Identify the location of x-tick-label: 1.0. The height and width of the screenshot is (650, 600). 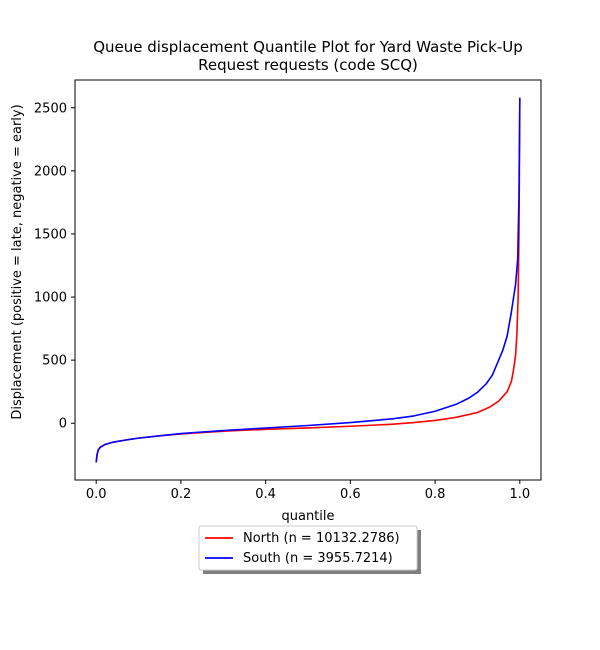
(519, 494).